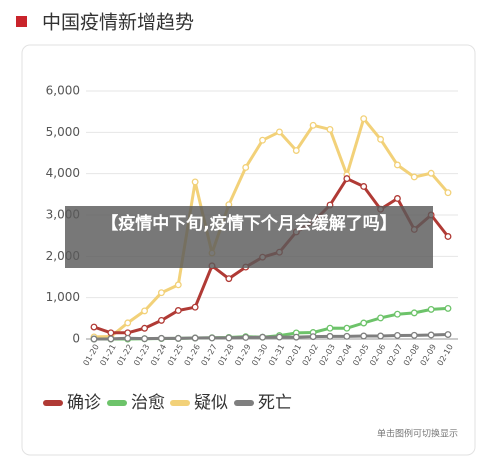 This screenshot has width=500, height=475. What do you see at coordinates (76, 339) in the screenshot?
I see `y-tick-label: 0` at bounding box center [76, 339].